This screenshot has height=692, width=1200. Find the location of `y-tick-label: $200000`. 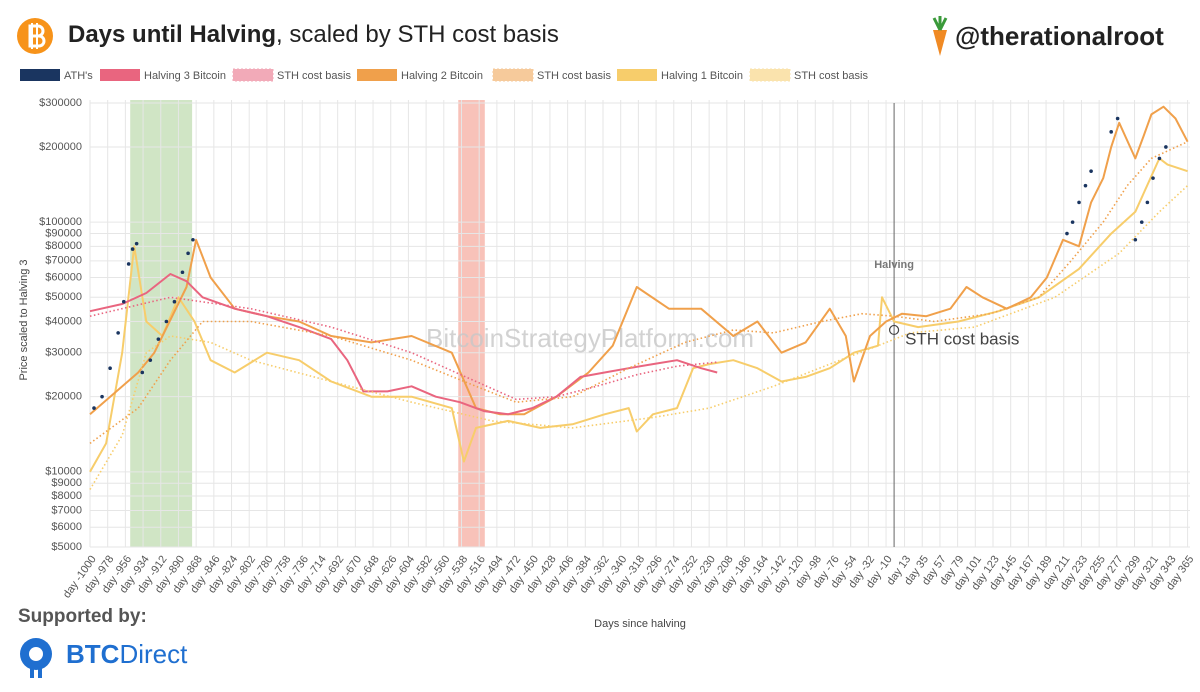

y-tick-label: $200000 is located at coordinates (60, 147).